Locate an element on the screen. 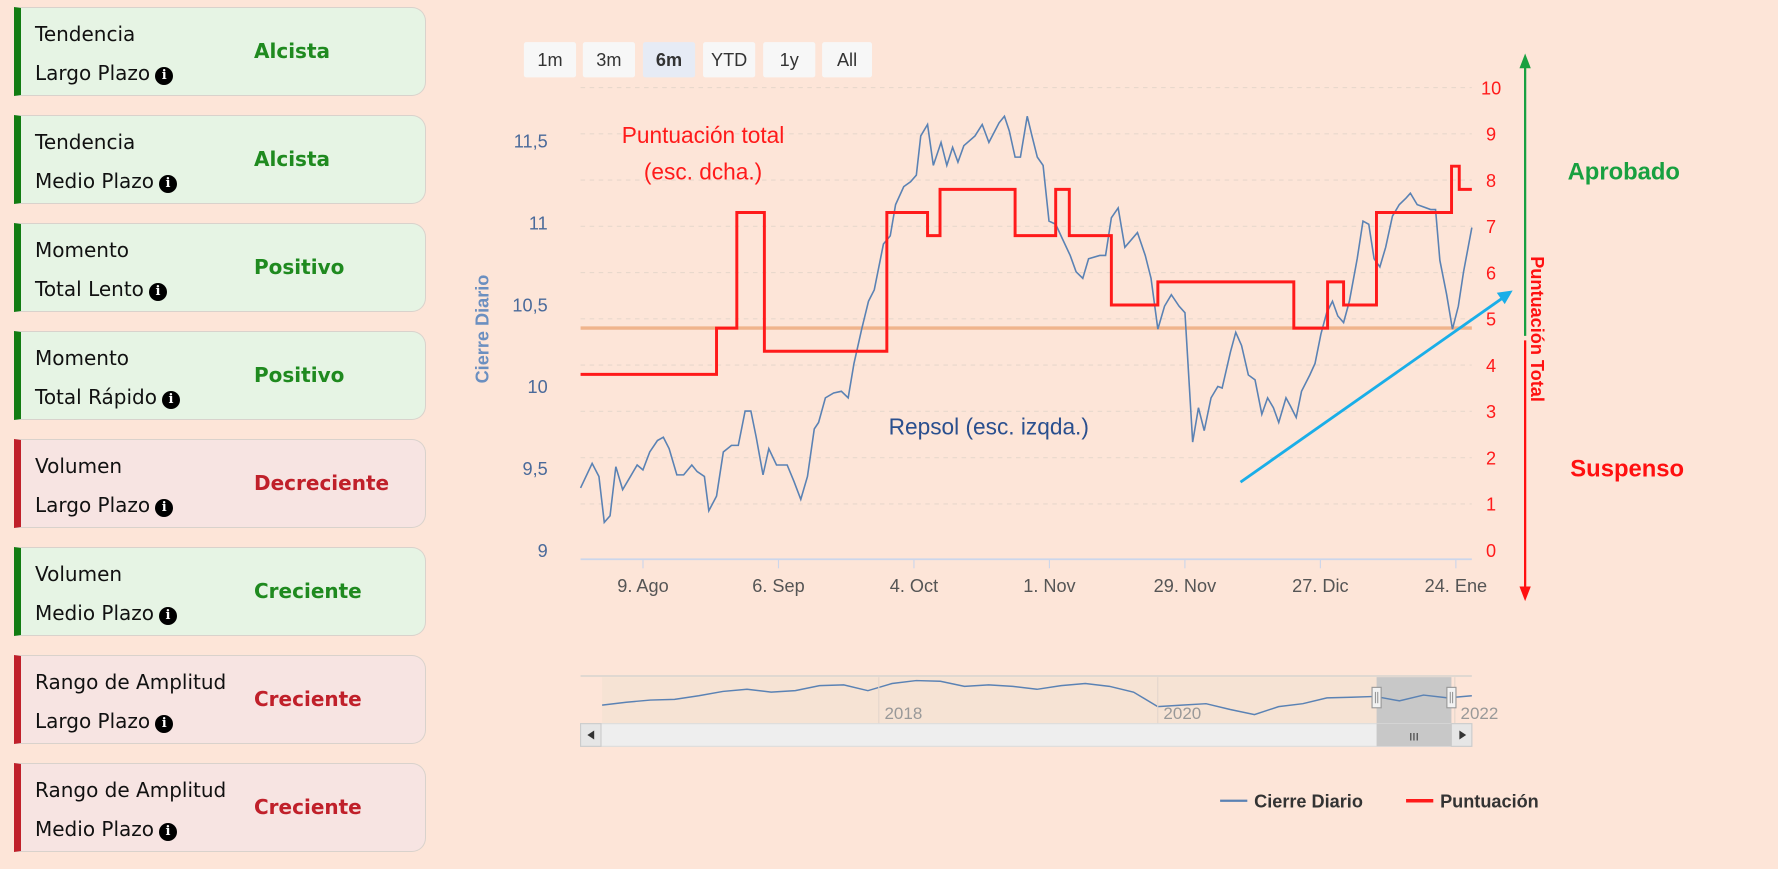 This screenshot has height=869, width=1778. range-button-label: YTD is located at coordinates (729, 60).